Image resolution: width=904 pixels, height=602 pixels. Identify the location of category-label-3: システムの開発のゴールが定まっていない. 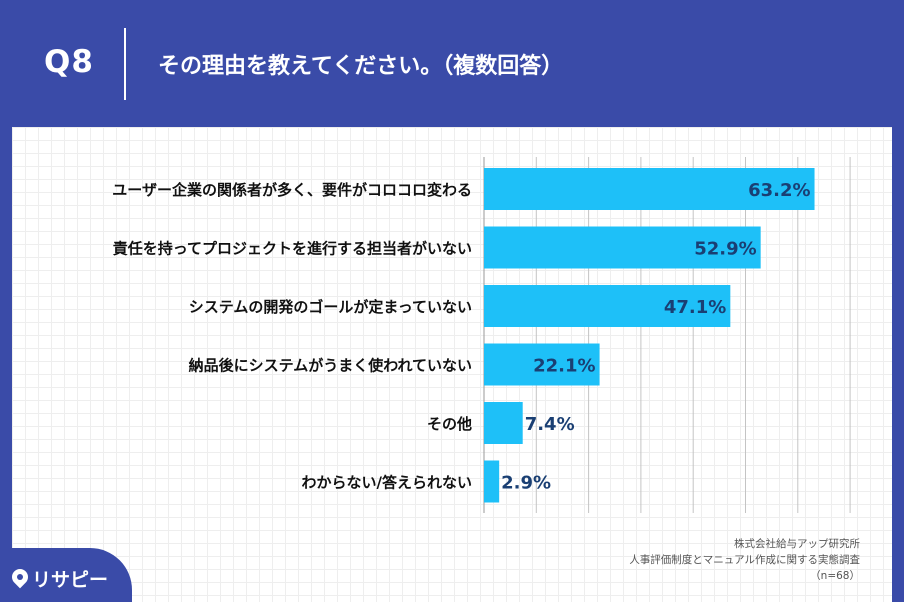
(330, 307).